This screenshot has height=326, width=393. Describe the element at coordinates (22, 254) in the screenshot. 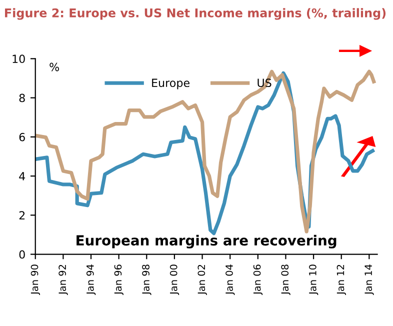

I see `y-tick-label: 0` at that location.